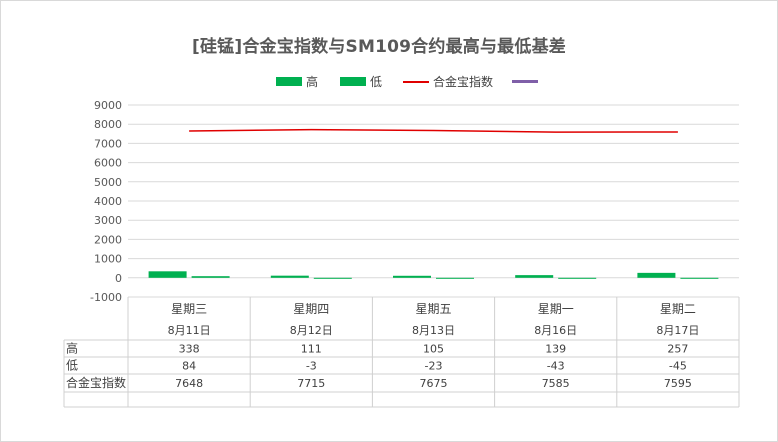 The image size is (778, 442). Describe the element at coordinates (678, 383) in the screenshot. I see `table-cell: 7595` at that location.